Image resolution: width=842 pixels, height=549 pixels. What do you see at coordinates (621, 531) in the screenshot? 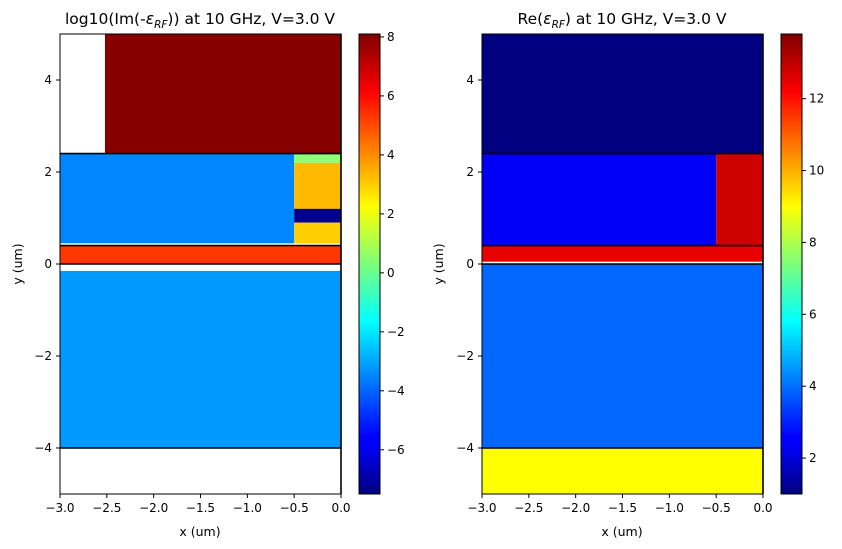
I see `right-x-axis-label: x (um)` at bounding box center [621, 531].